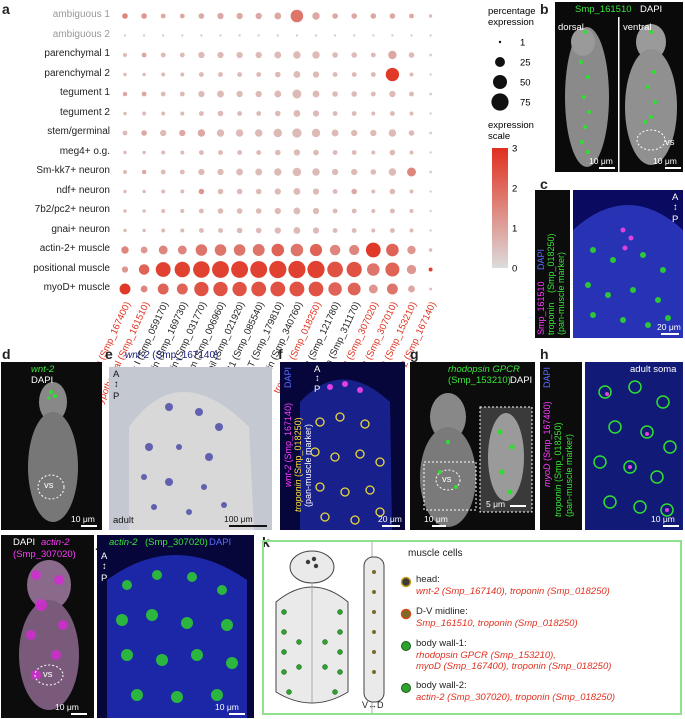 This screenshot has height=719, width=685. What do you see at coordinates (441, 685) in the screenshot?
I see `legend-bw2-title: body wall-2:` at bounding box center [441, 685].